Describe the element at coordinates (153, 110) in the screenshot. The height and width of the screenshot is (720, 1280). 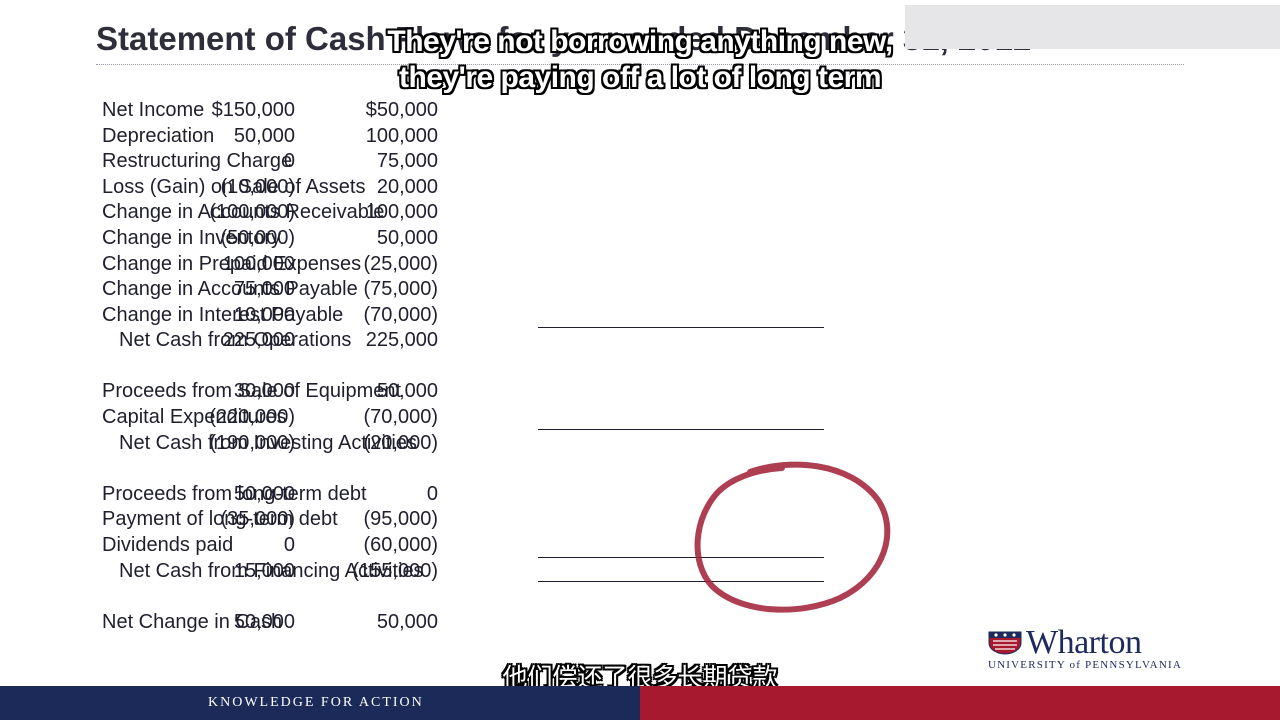
I see `row-label: Net Income` at that location.